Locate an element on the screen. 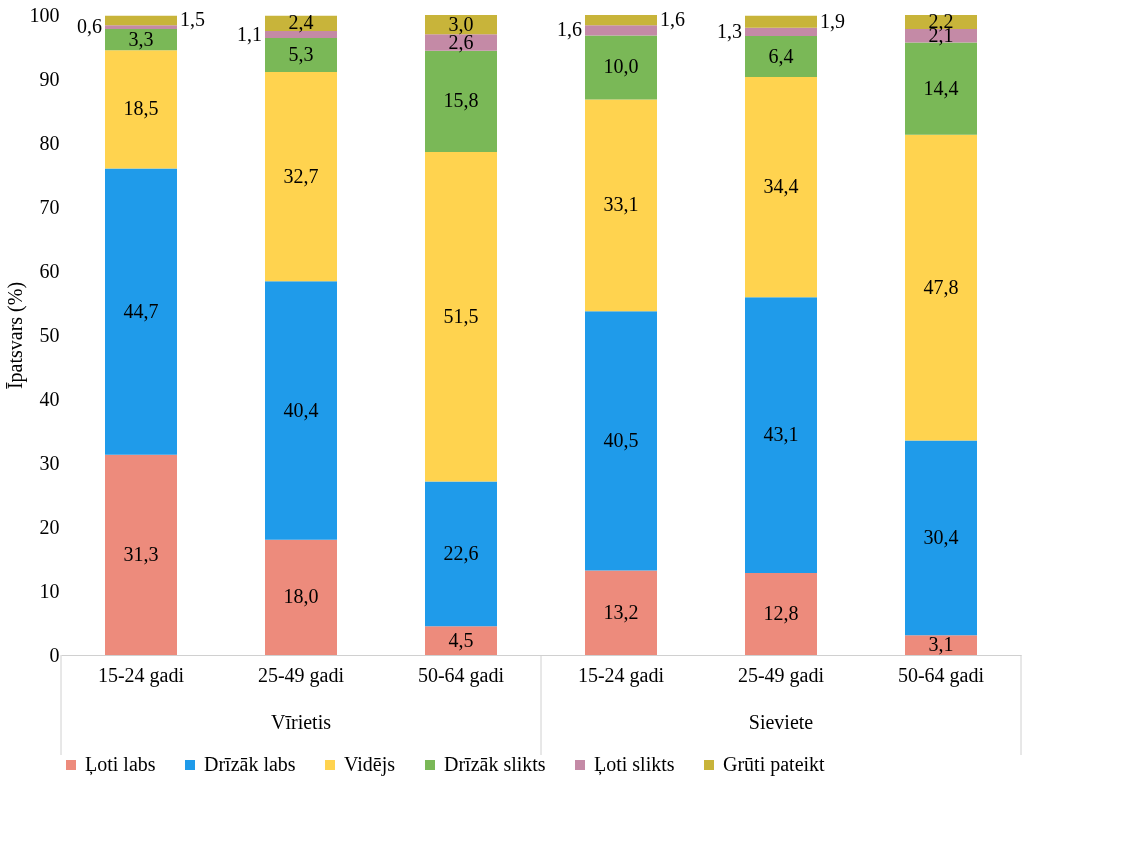 The width and height of the screenshot is (1146, 856). data-label: 1,1 is located at coordinates (249, 33).